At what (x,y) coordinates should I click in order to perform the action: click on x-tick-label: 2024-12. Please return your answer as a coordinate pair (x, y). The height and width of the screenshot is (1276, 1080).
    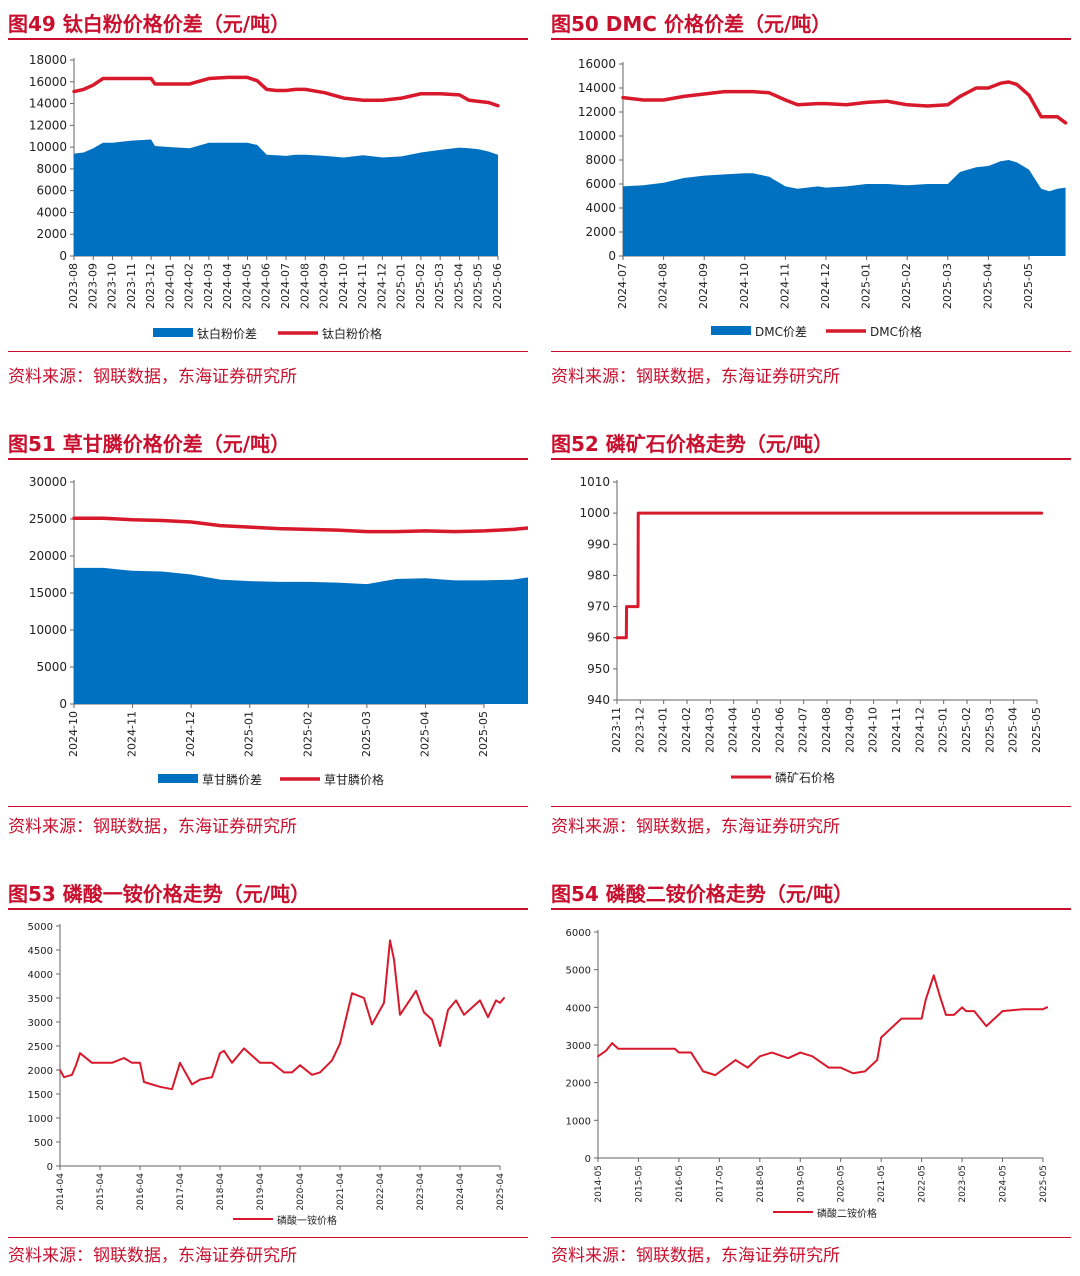
    Looking at the image, I should click on (825, 286).